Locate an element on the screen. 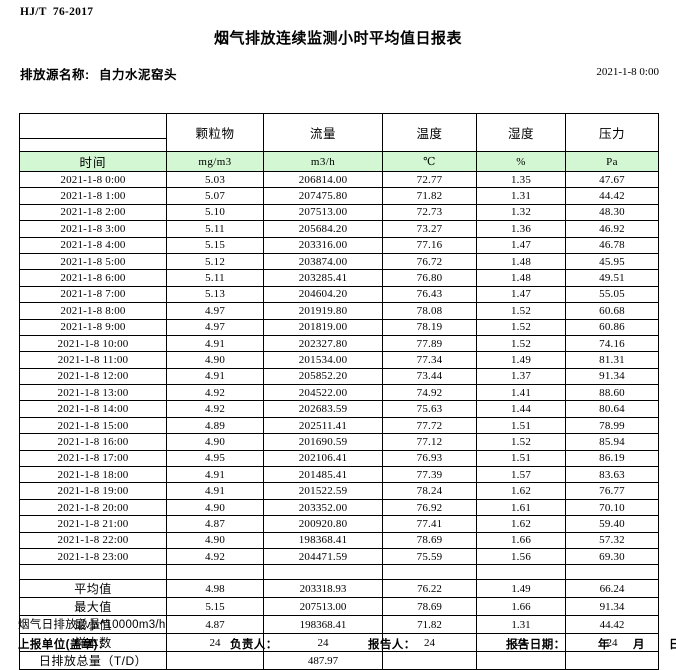 The height and width of the screenshot is (670, 676). cell-dust: 5.03 is located at coordinates (215, 179).